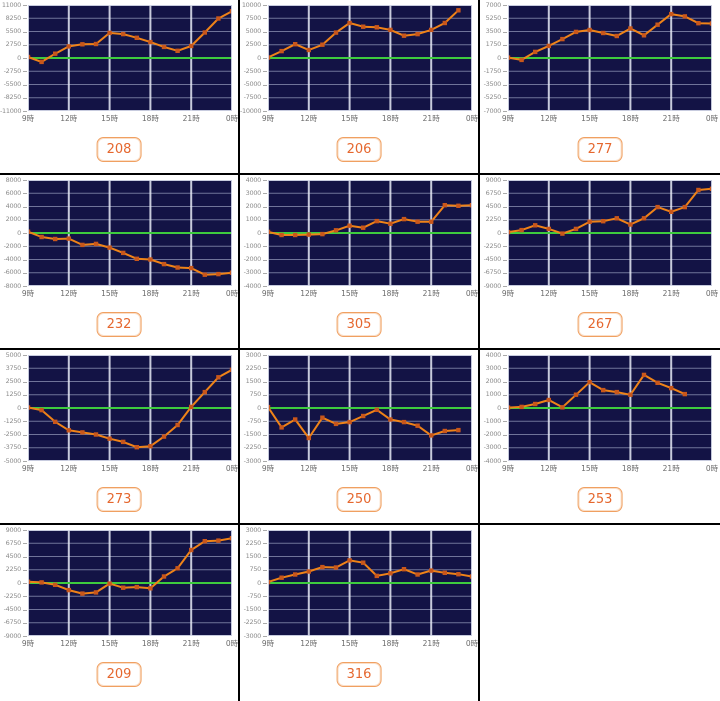  I want to click on y-tick-label: -750, so click(254, 420).